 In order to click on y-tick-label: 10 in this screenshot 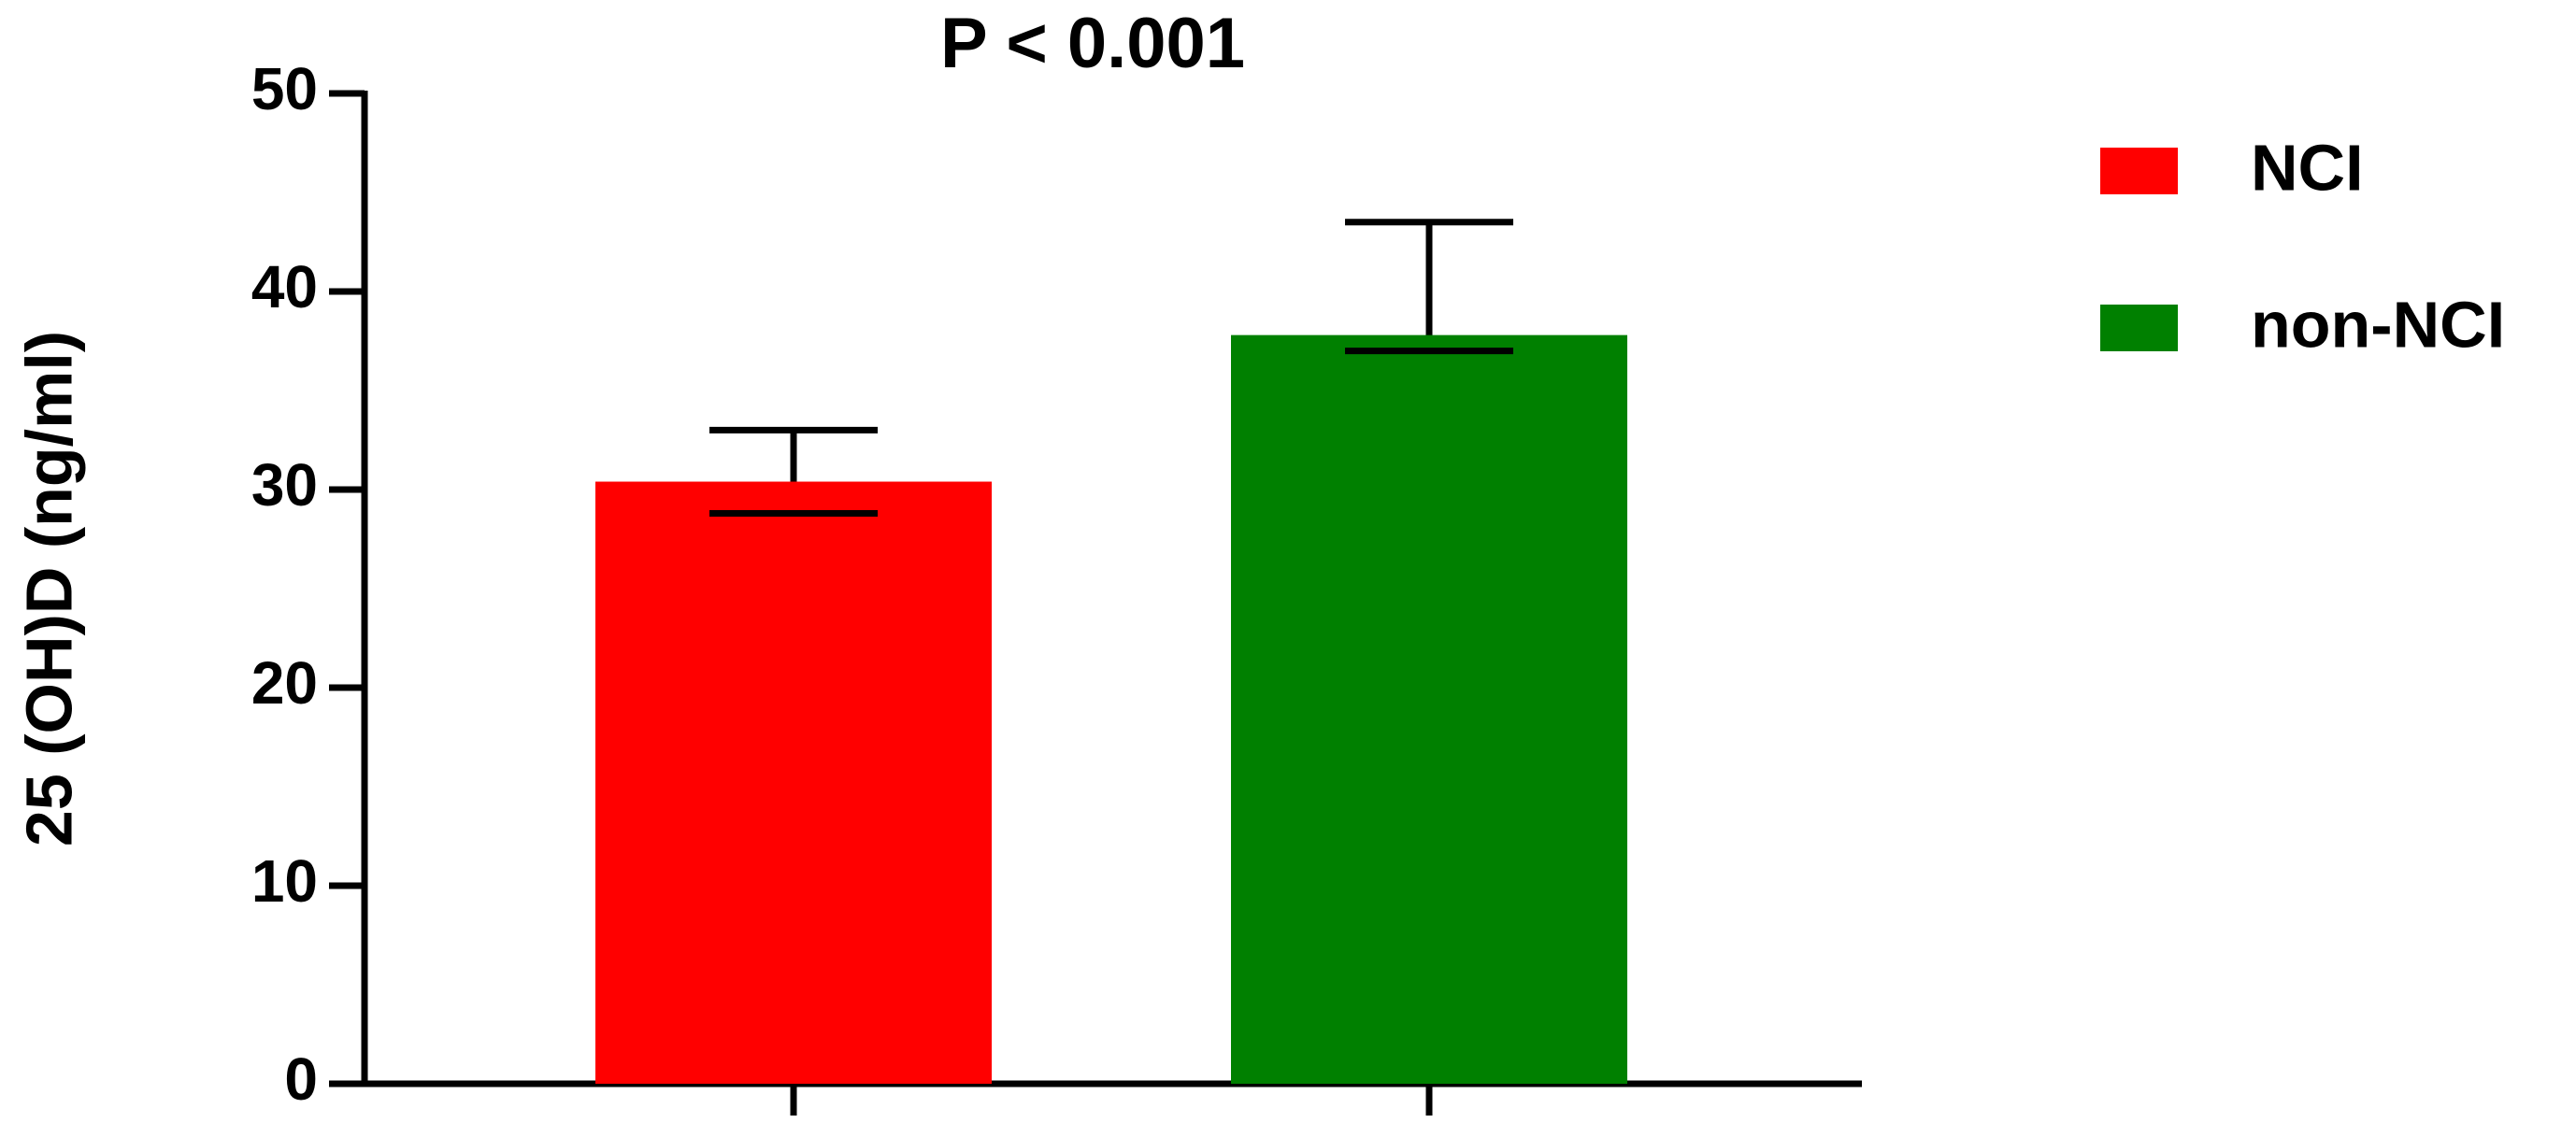, I will do `click(284, 881)`.